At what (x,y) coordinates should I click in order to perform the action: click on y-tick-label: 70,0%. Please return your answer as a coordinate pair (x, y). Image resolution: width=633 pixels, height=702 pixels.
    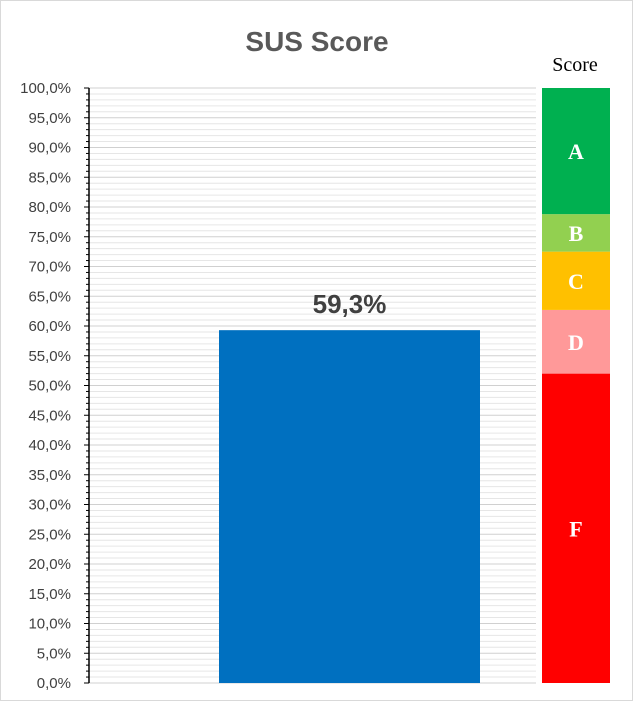
    Looking at the image, I should click on (49, 267).